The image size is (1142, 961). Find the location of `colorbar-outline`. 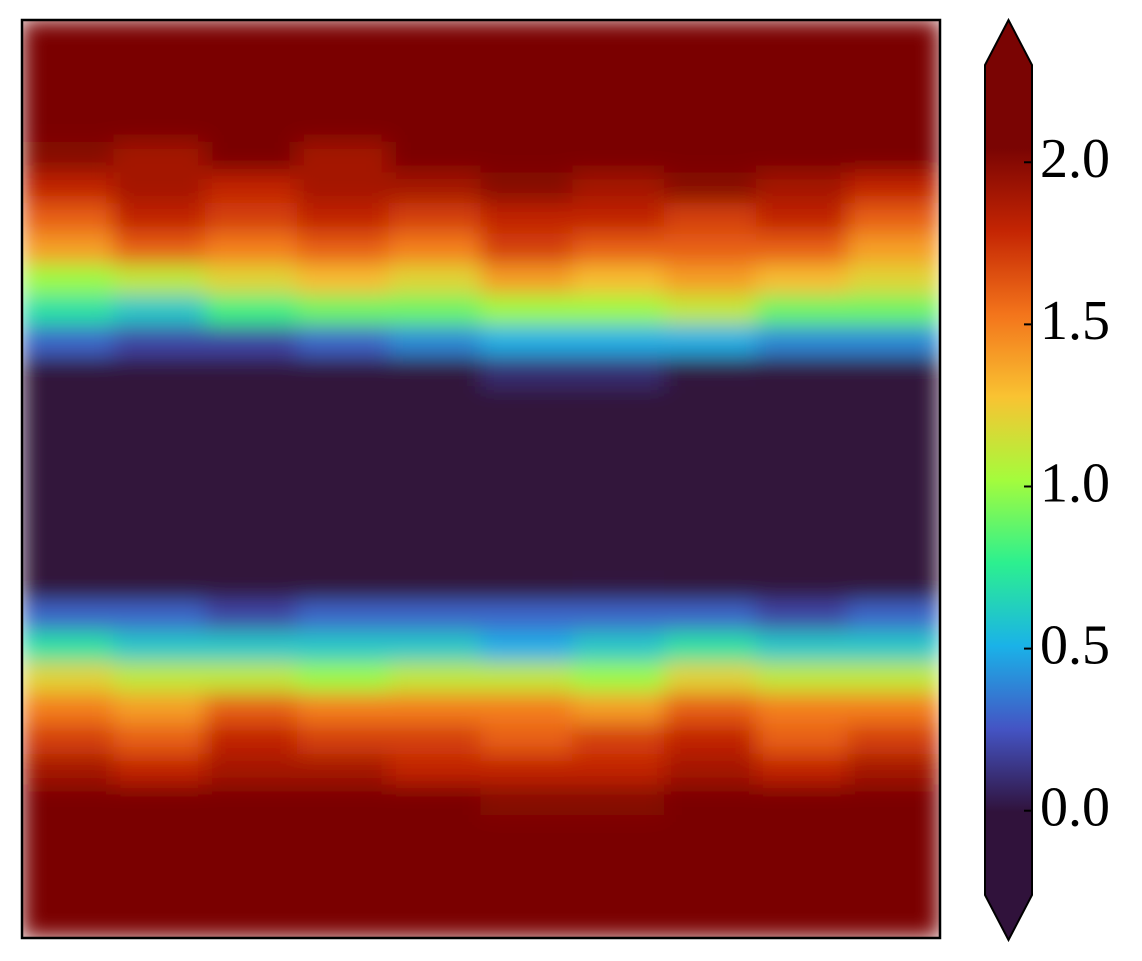

colorbar-outline is located at coordinates (1008, 480).